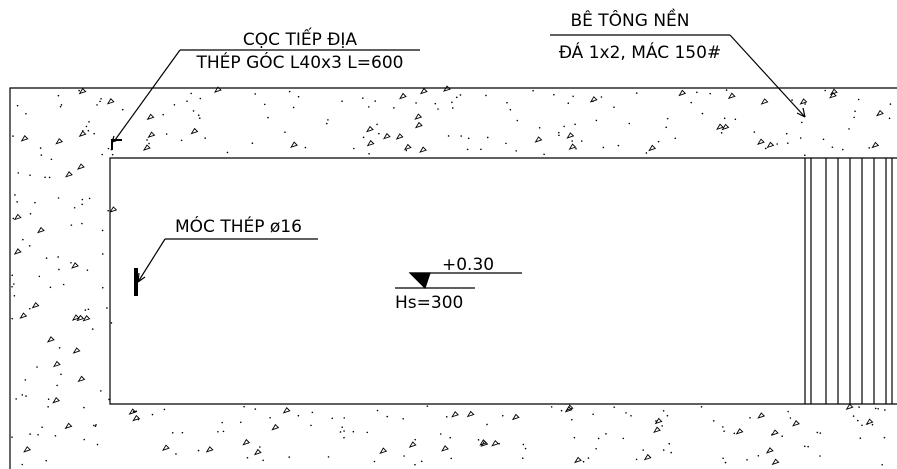  I want to click on leader, so click(767, 76).